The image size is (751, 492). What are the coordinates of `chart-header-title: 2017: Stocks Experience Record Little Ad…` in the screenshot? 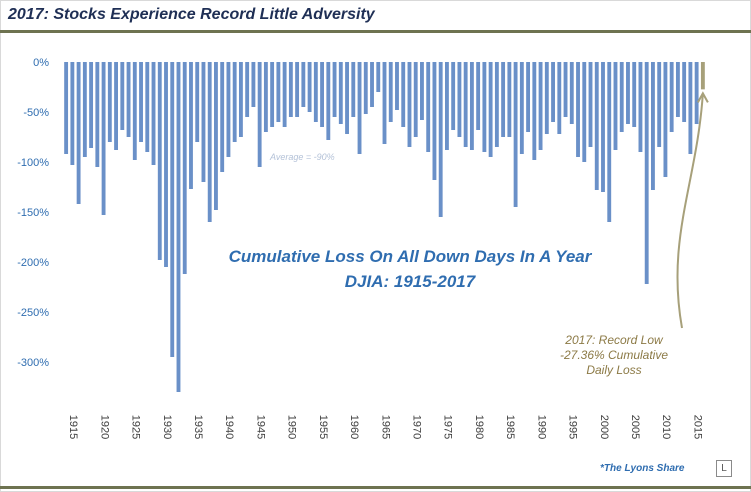 It's located at (191, 14).